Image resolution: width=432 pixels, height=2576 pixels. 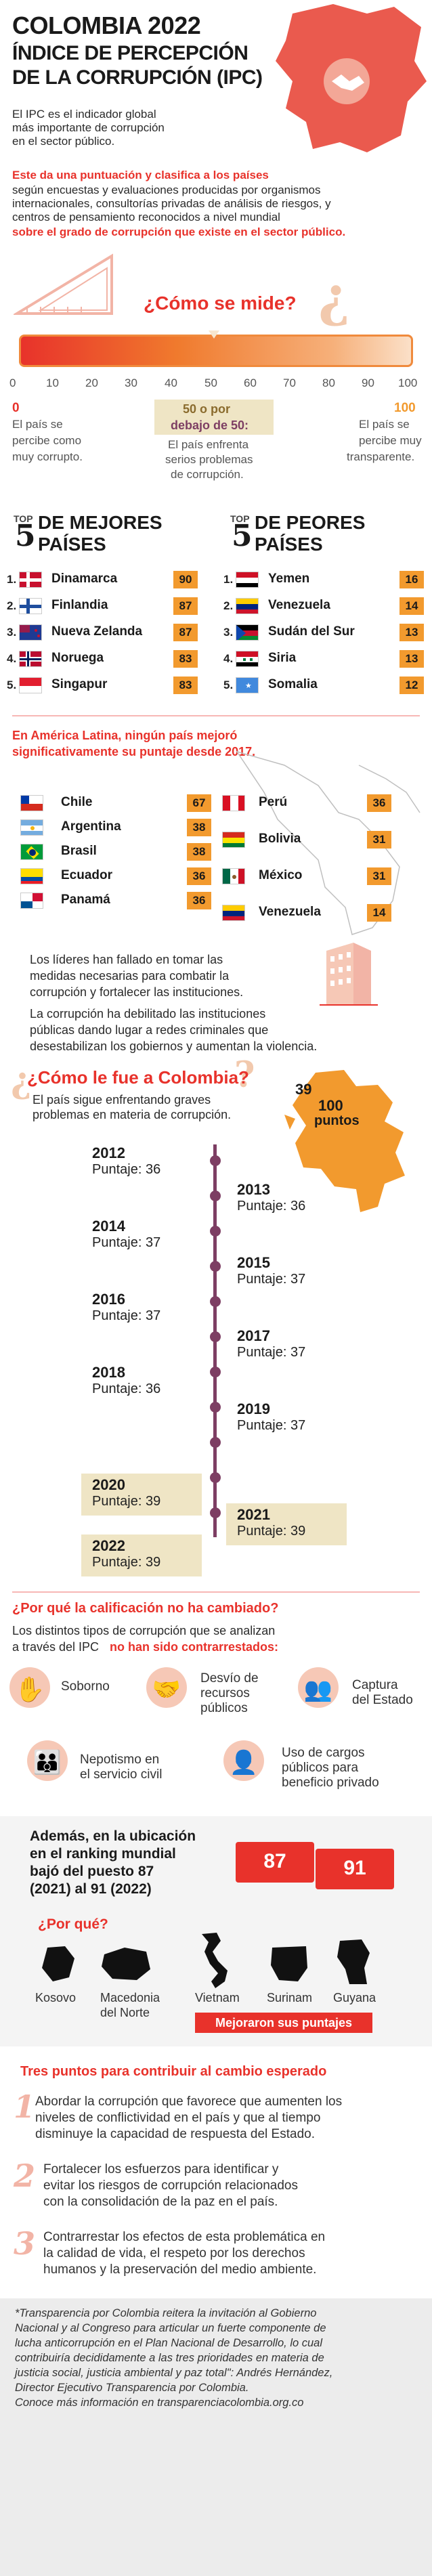 What do you see at coordinates (390, 440) in the screenshot?
I see `scale-right-text-2: percibe muy` at bounding box center [390, 440].